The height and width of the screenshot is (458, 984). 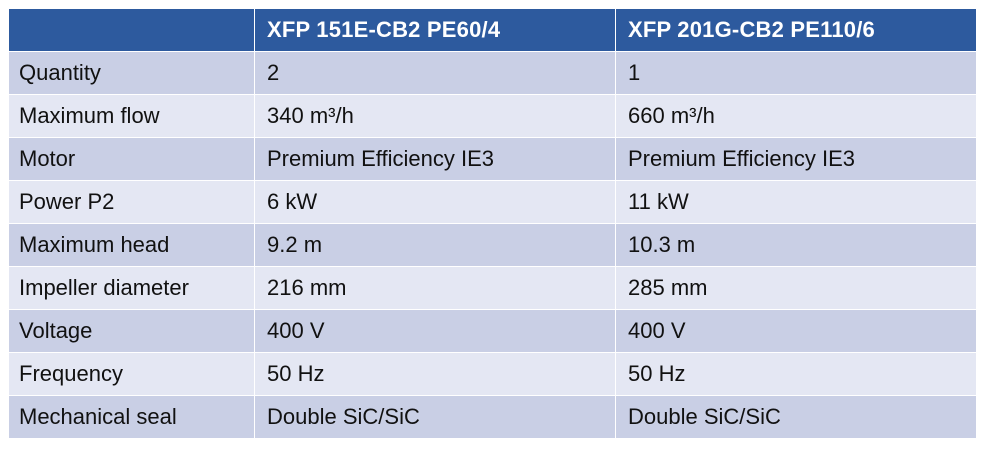 I want to click on table-cell: 6 kW, so click(x=435, y=202).